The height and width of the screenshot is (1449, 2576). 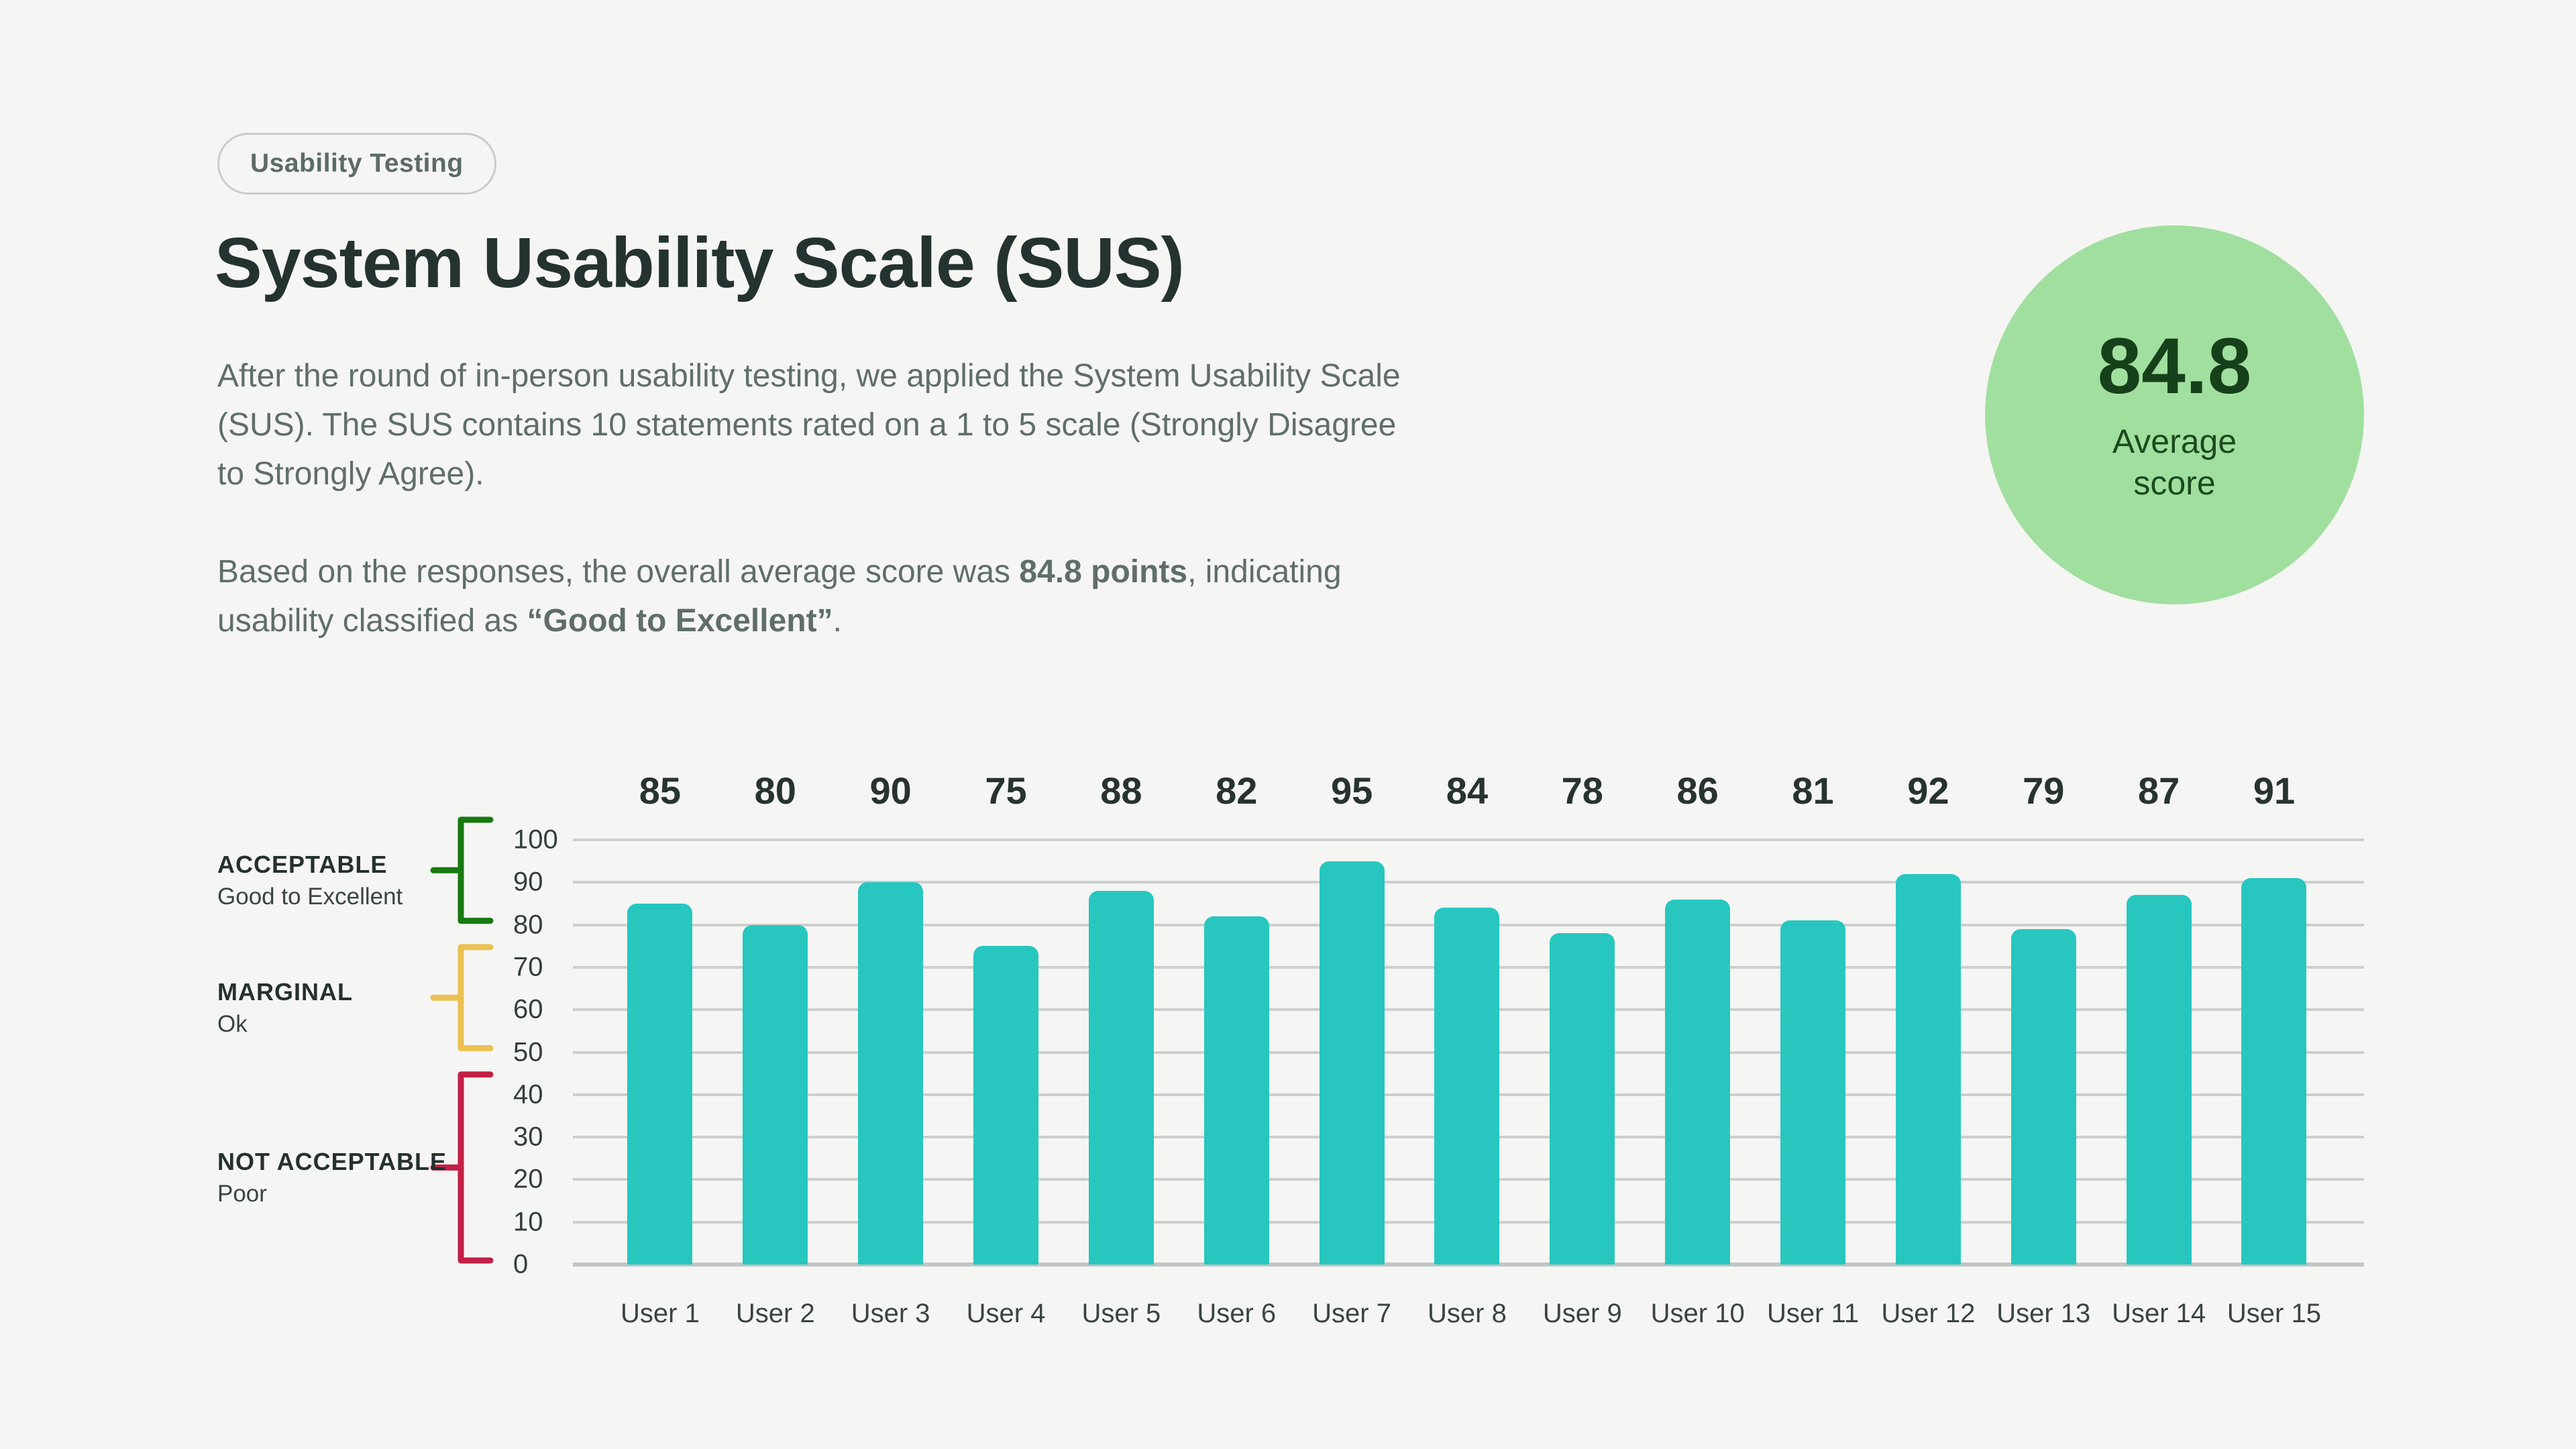 What do you see at coordinates (1121, 1313) in the screenshot?
I see `x-axis-label: User 5` at bounding box center [1121, 1313].